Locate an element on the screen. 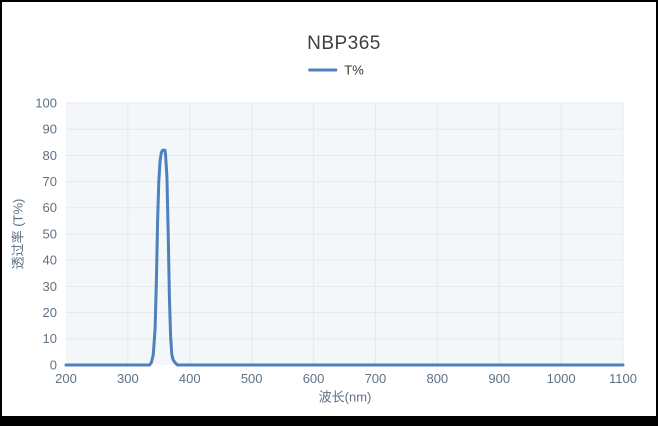  legend-line-swatch is located at coordinates (323, 70).